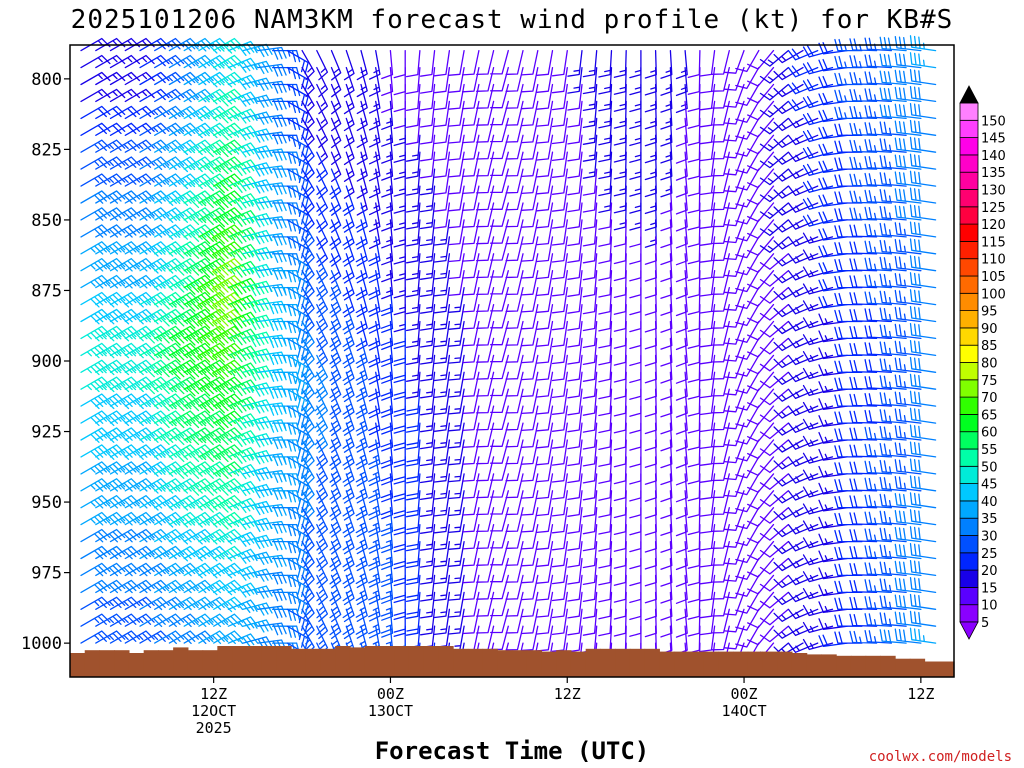 The width and height of the screenshot is (1024, 768). Describe the element at coordinates (917, 667) in the screenshot. I see `terrain-column` at that location.